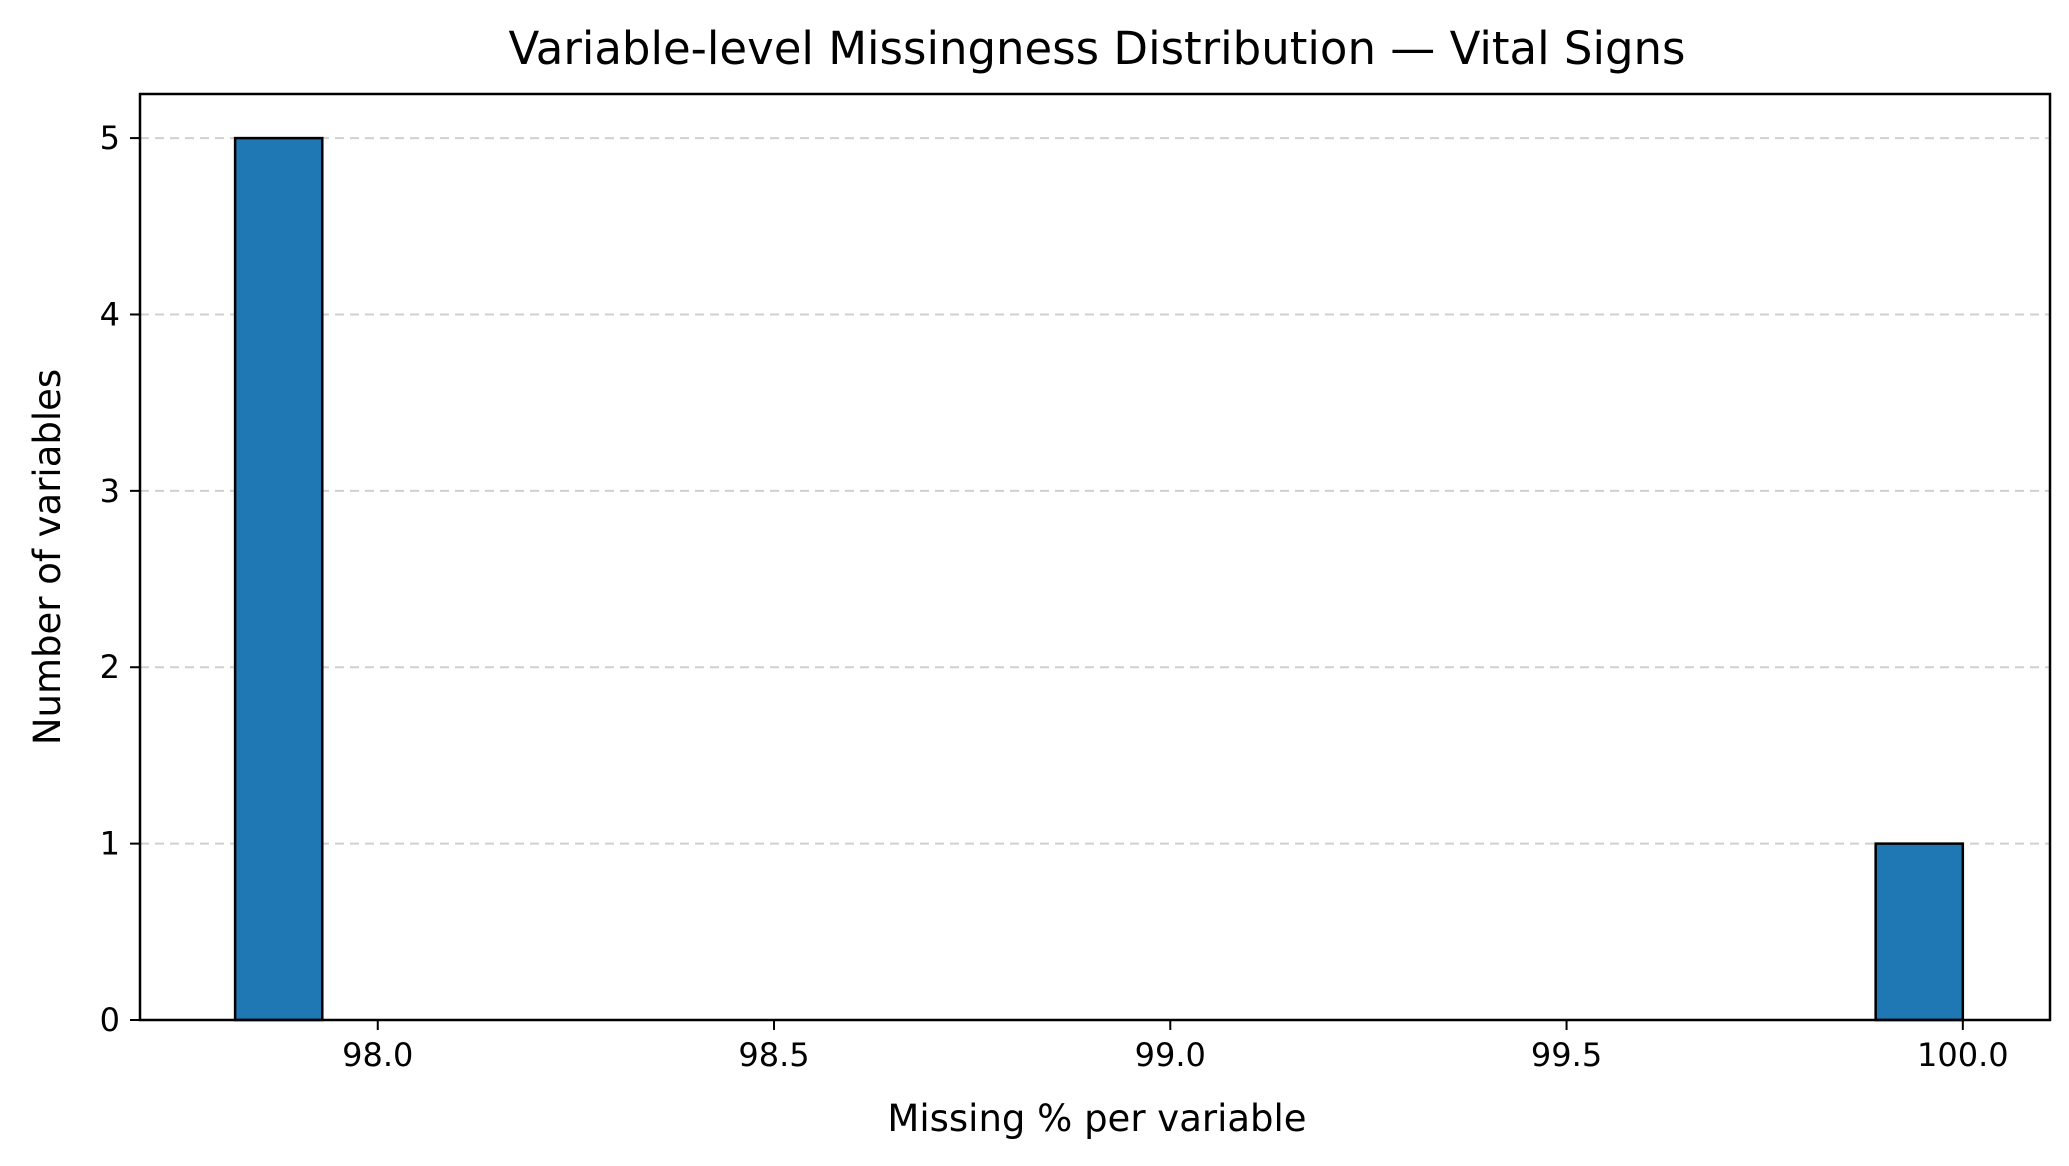 This screenshot has width=2069, height=1166. Describe the element at coordinates (773, 1055) in the screenshot. I see `x-tick-label: 98.5` at that location.